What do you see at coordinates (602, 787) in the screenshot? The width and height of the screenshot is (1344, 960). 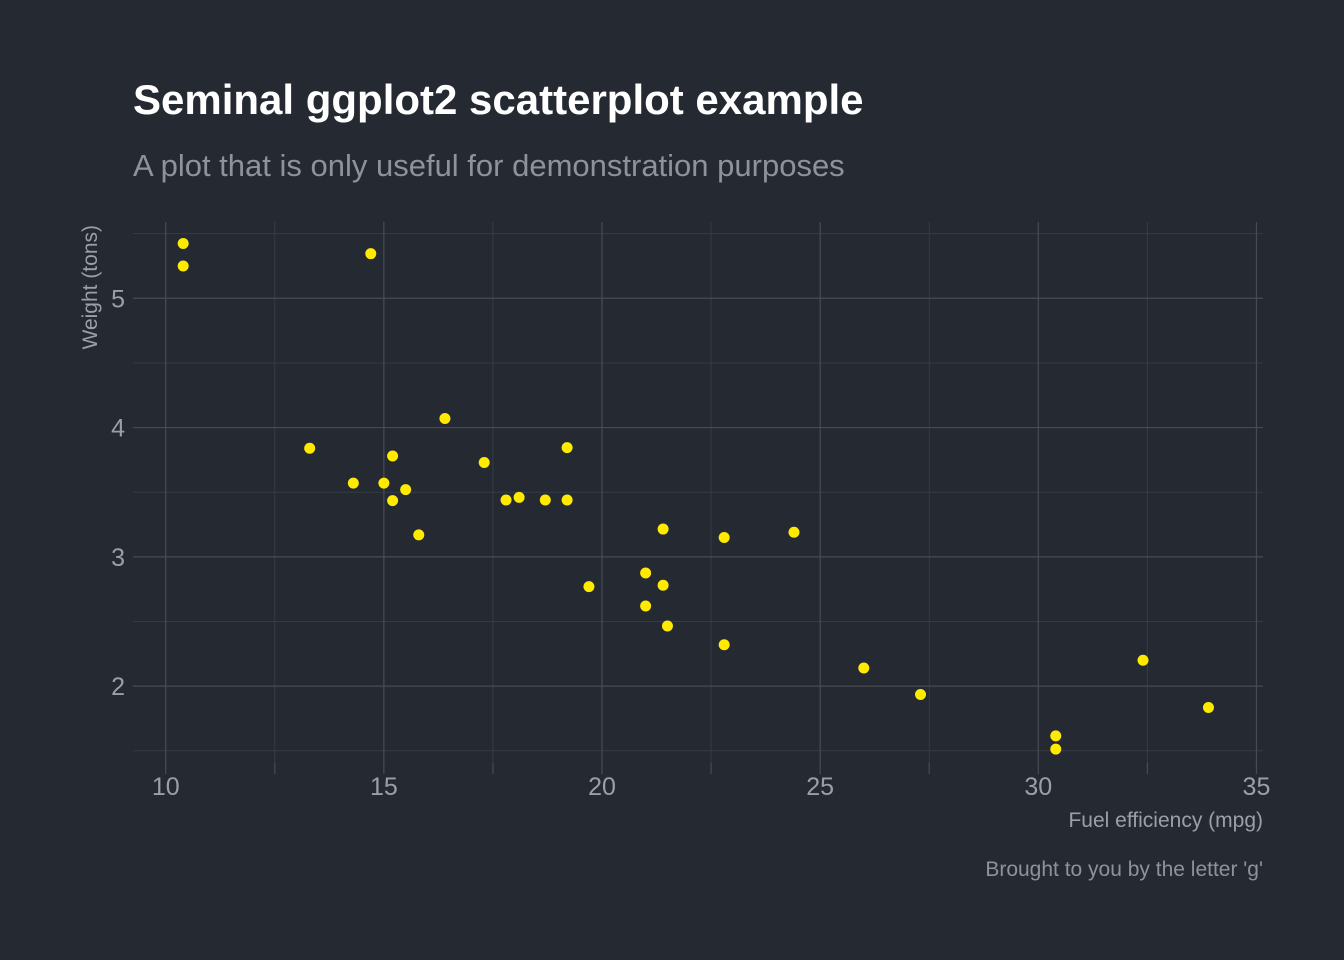 I see `x-tick-label: 20` at bounding box center [602, 787].